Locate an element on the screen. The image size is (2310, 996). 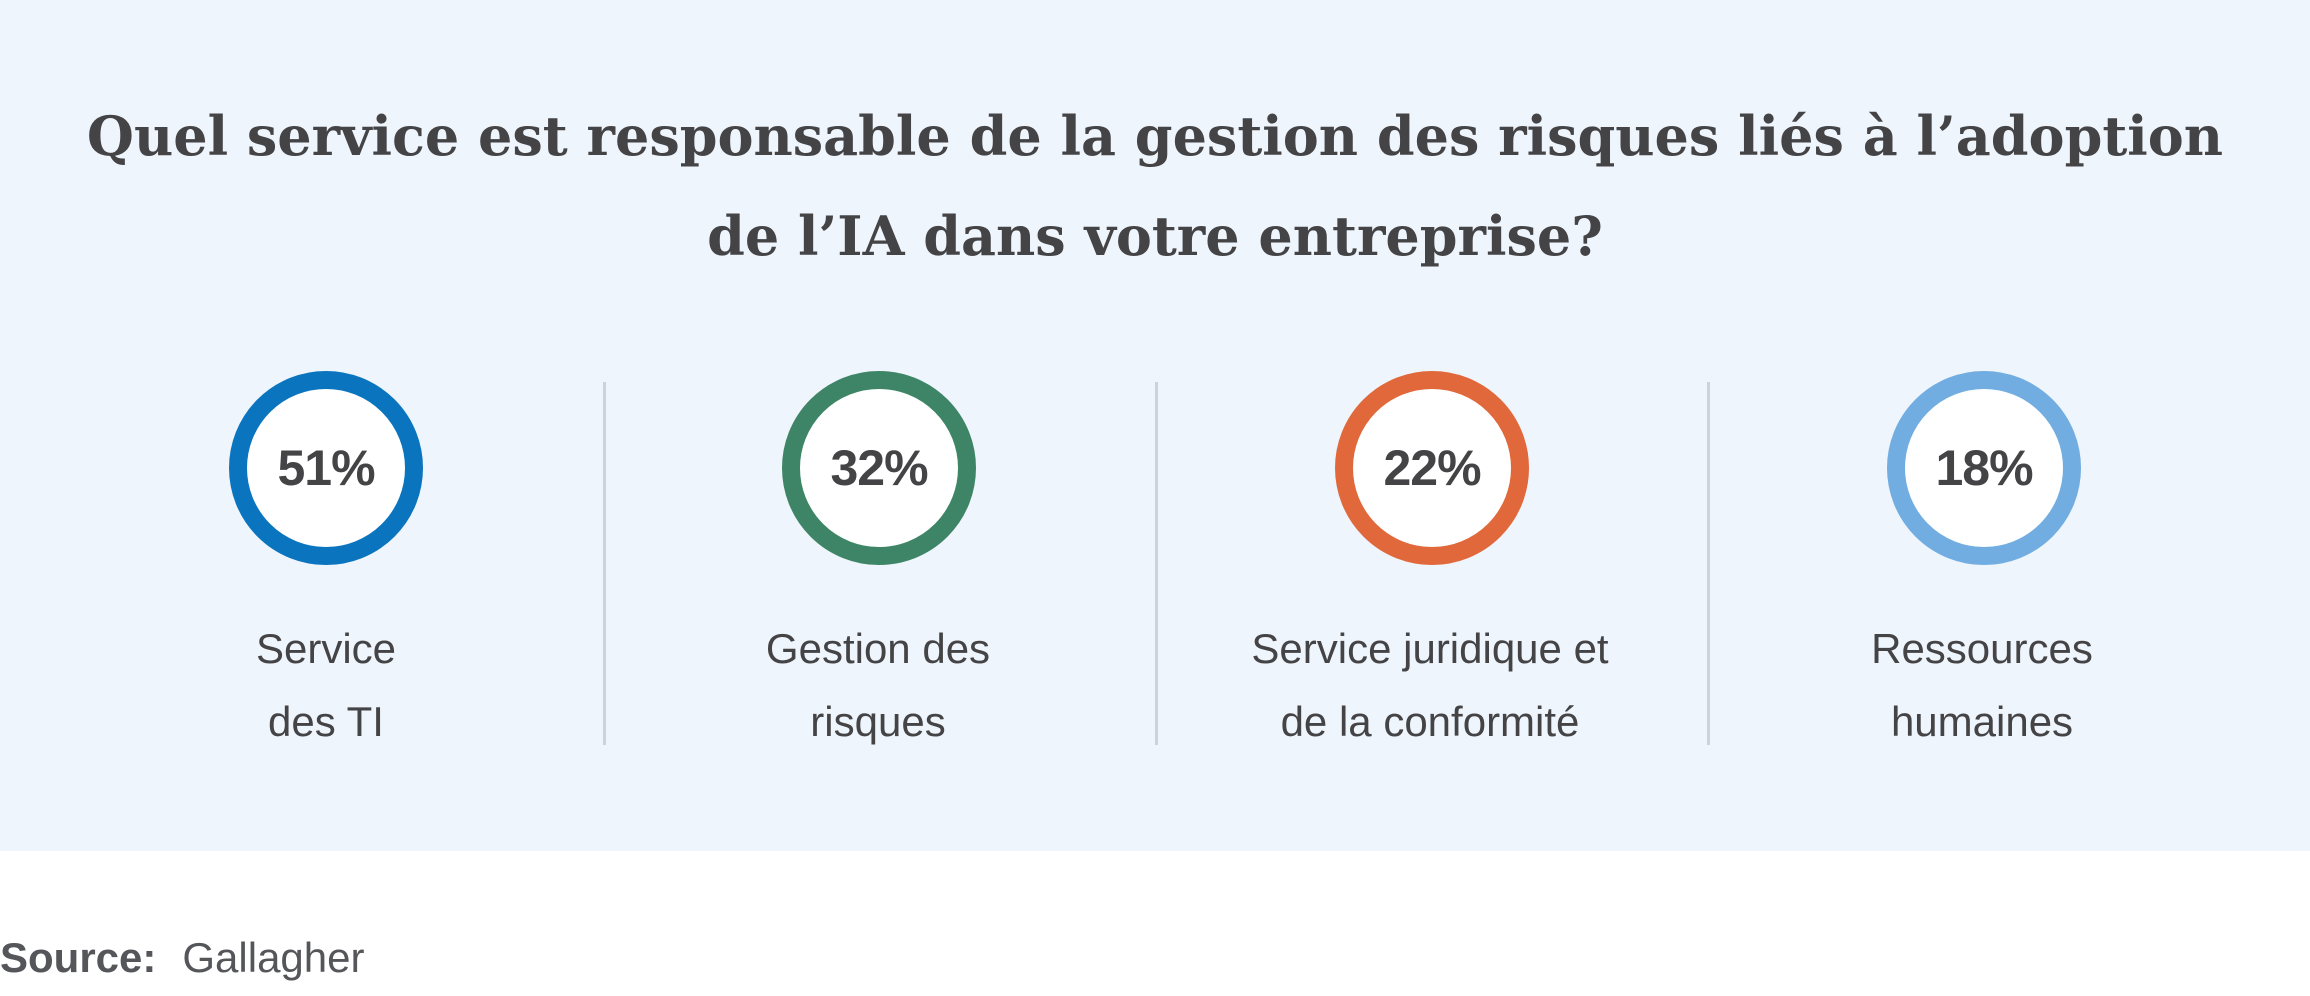
stat-ring: 51% is located at coordinates (326, 468).